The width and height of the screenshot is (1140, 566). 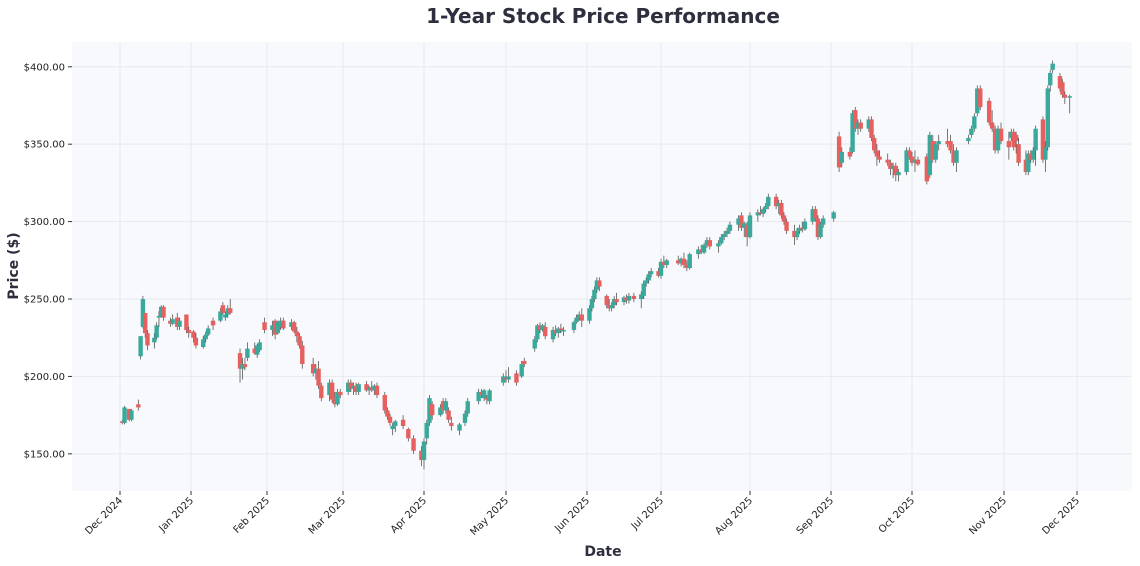 What do you see at coordinates (897, 515) in the screenshot?
I see `x-tick-label: Oct 2025` at bounding box center [897, 515].